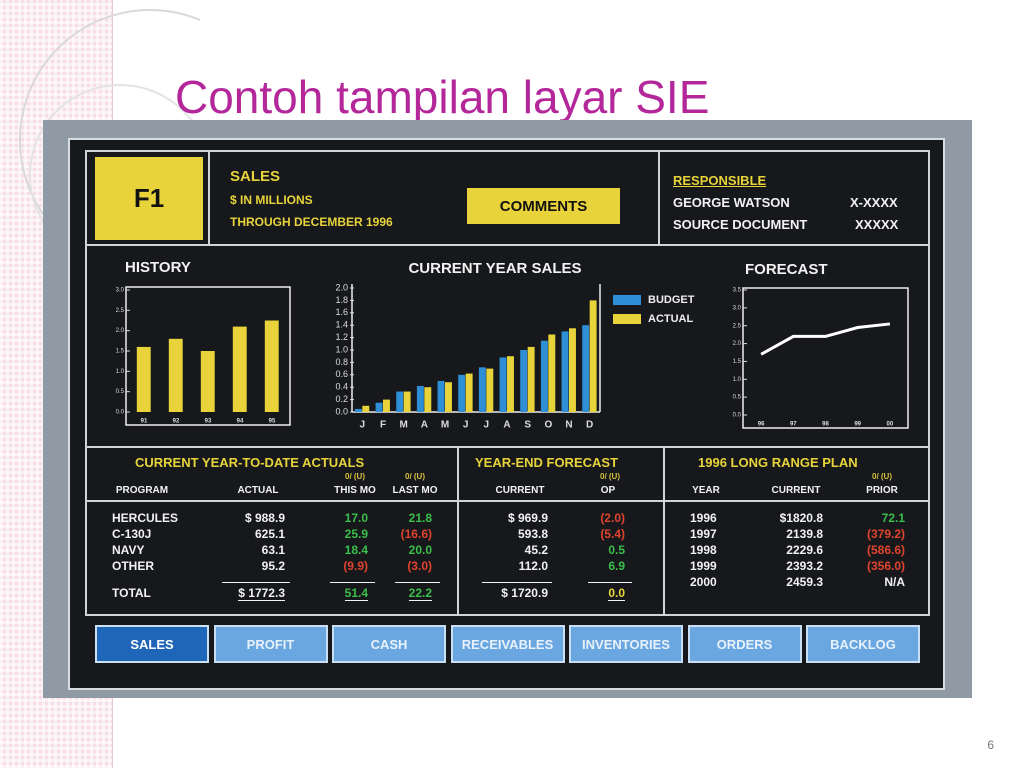  I want to click on table-cell: 20.0, so click(420, 550).